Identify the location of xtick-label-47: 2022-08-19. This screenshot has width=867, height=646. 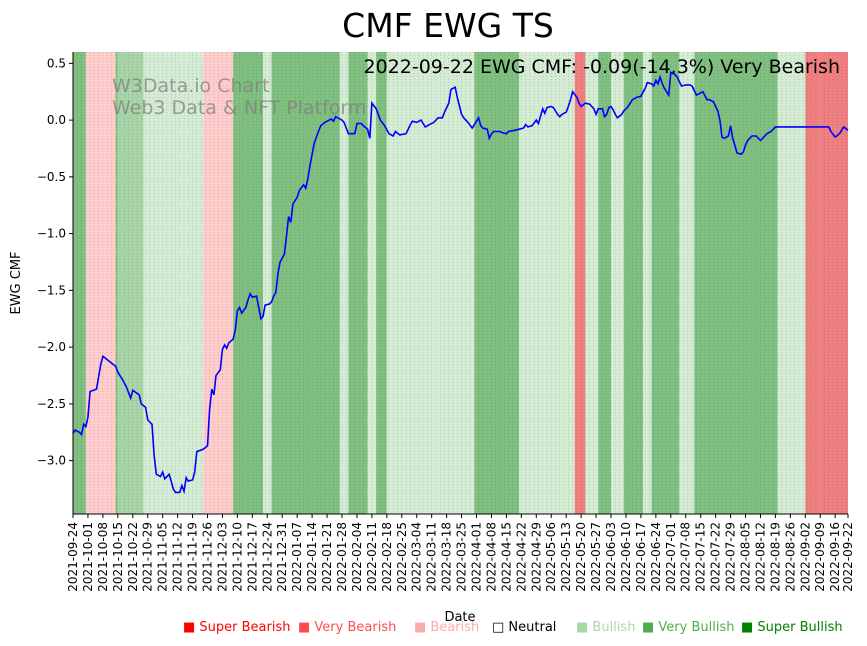
(775, 557).